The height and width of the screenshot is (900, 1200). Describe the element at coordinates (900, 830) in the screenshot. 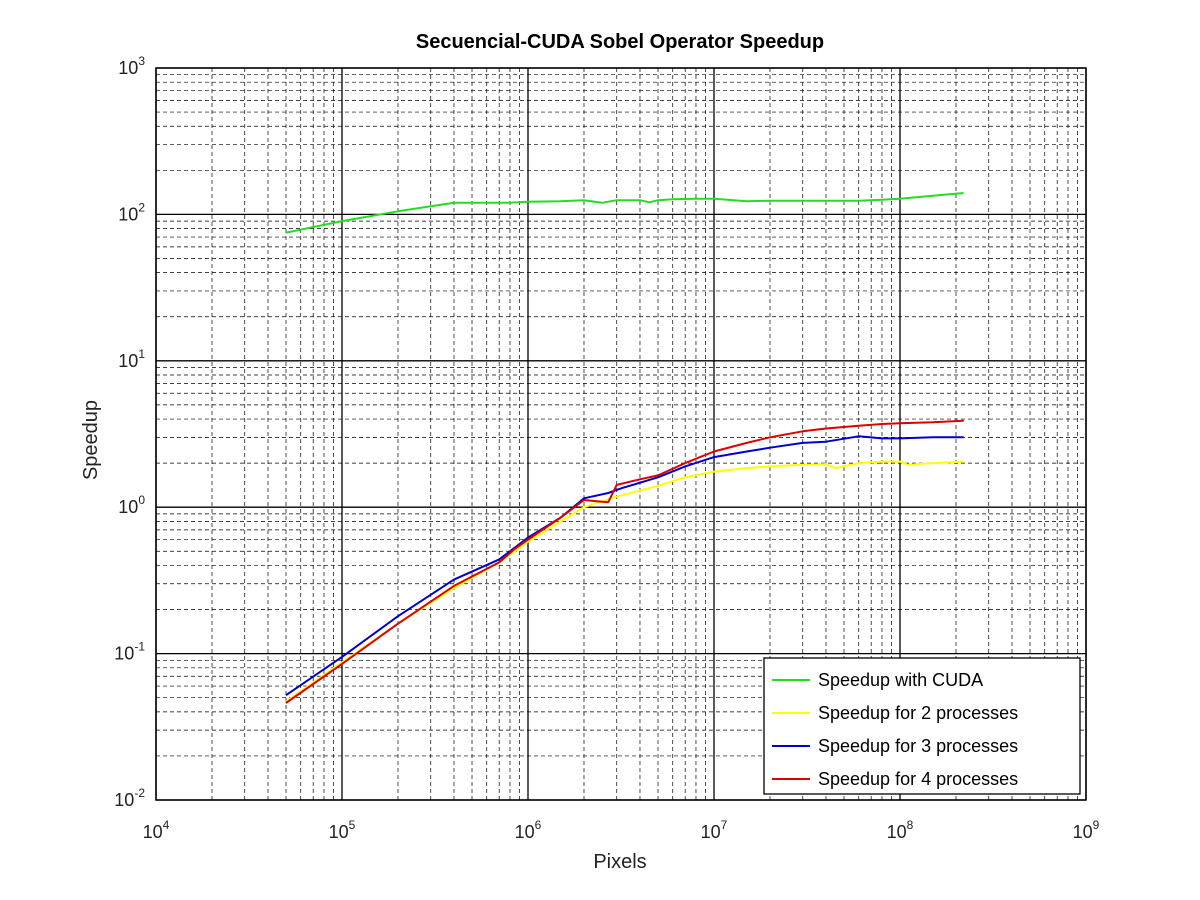

I see `x-tick-label: 10⁸` at that location.